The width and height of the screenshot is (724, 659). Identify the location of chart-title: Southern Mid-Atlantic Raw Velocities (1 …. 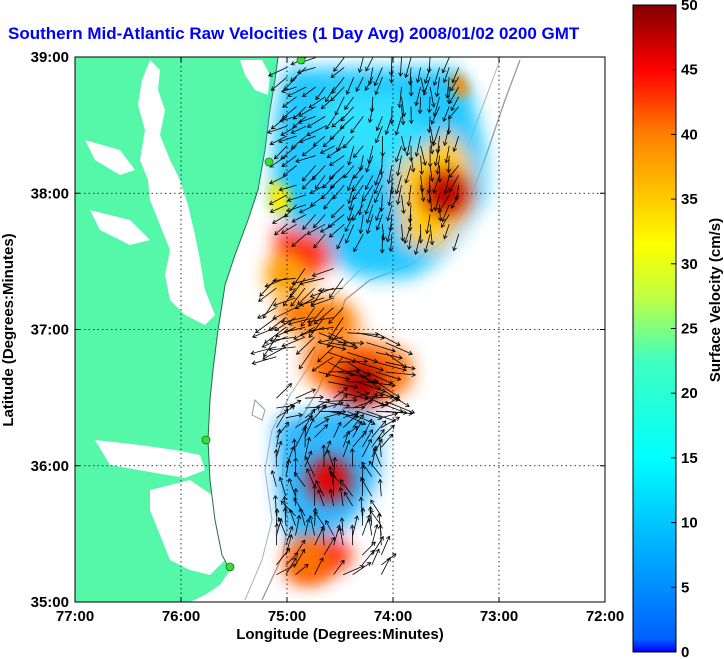
(294, 33).